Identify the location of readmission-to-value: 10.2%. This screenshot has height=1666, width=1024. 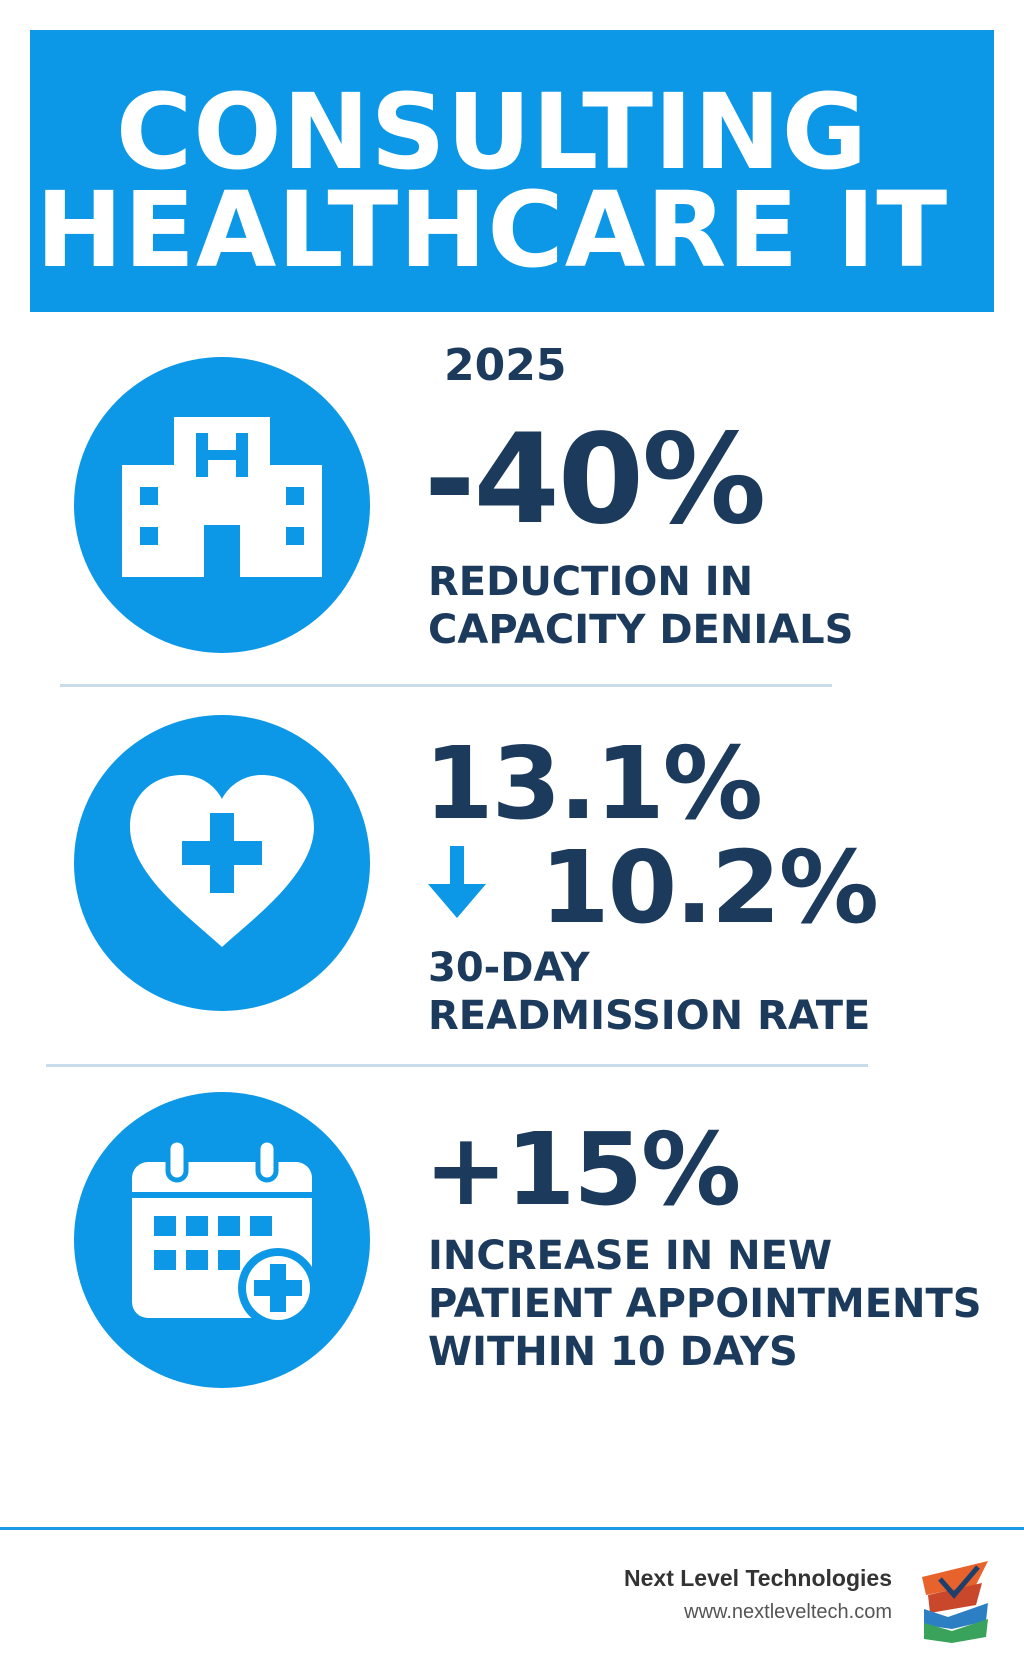
(709, 887).